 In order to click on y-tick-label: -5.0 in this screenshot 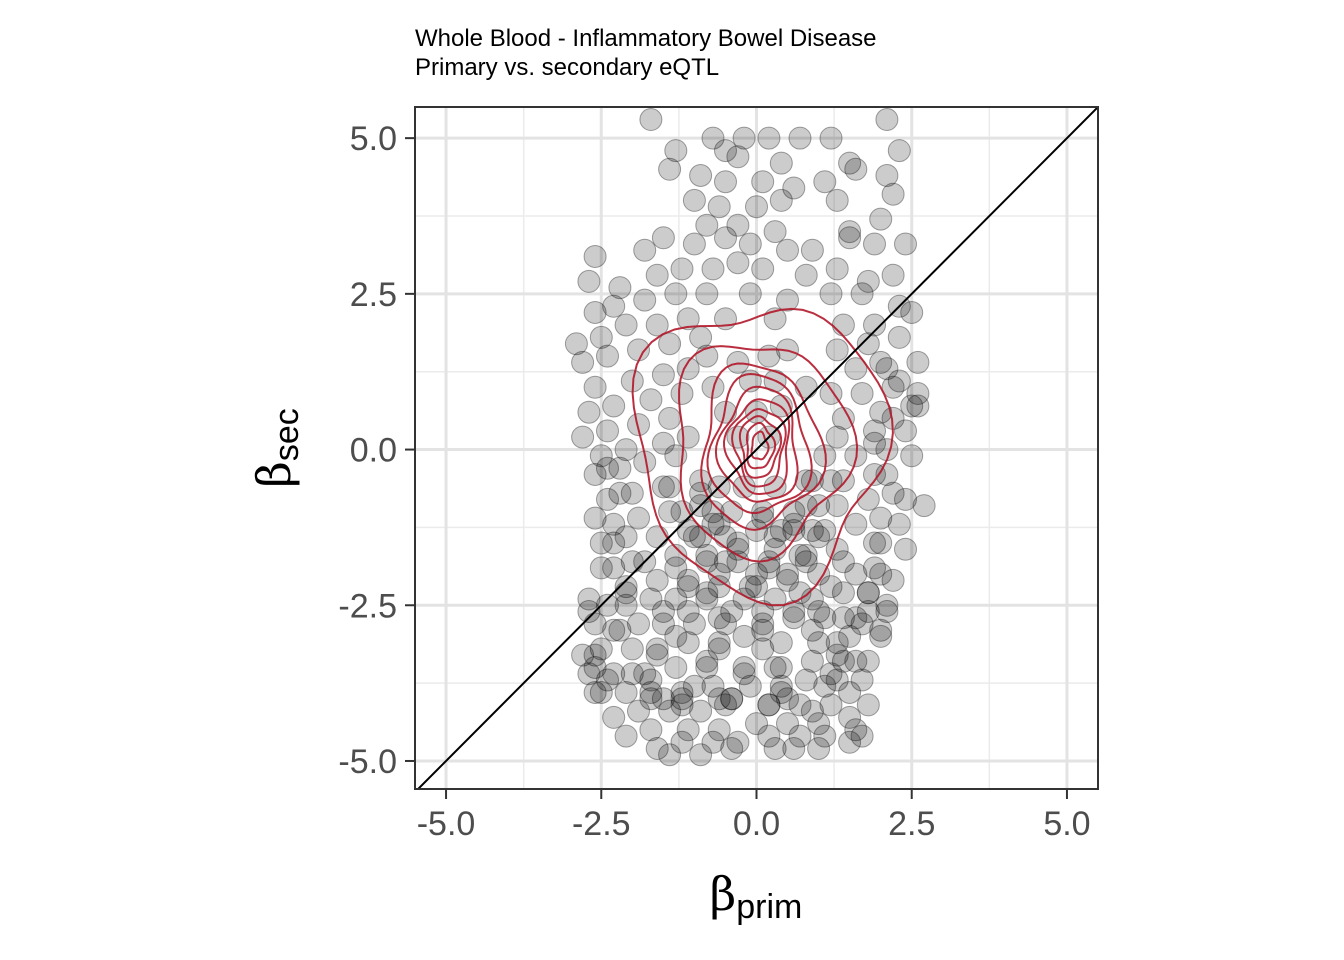, I will do `click(367, 762)`.